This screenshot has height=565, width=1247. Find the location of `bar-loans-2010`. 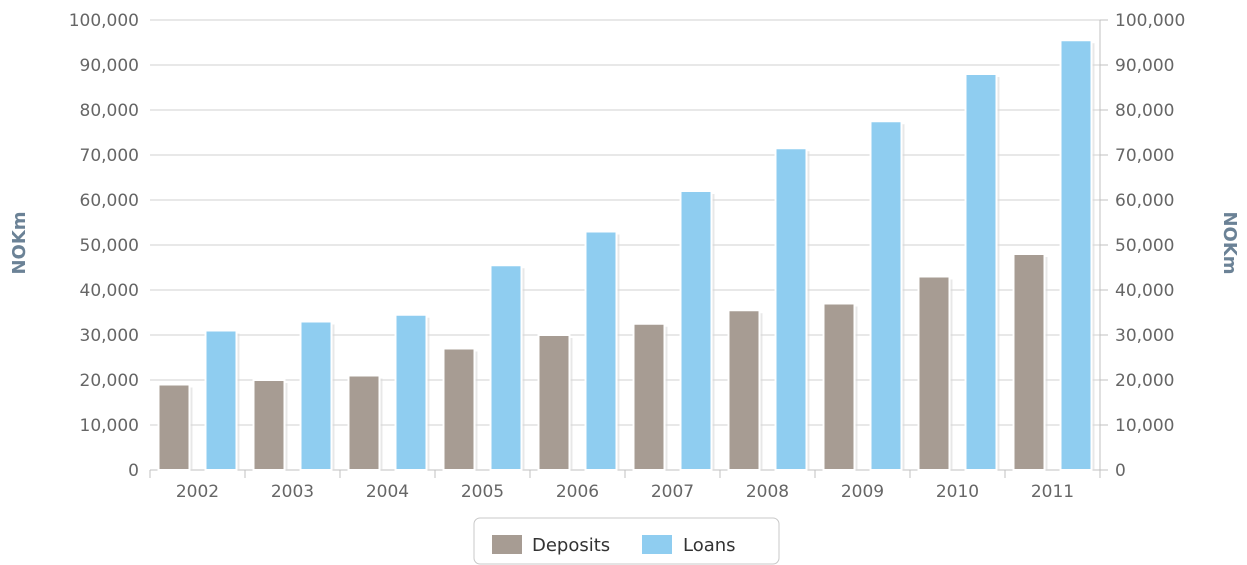

bar-loans-2010 is located at coordinates (982, 272).